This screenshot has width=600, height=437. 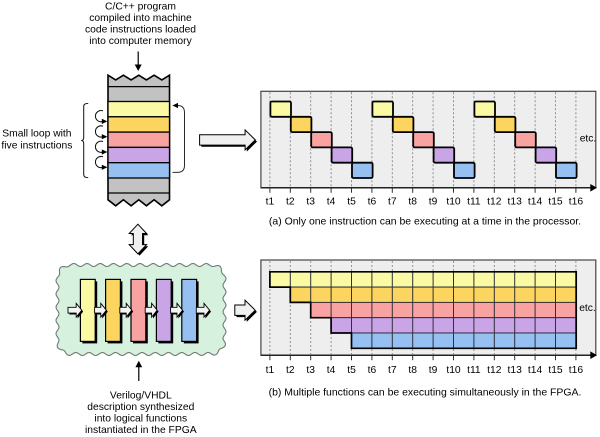 I want to click on svg-text: Verilog/VHDL, so click(x=141, y=395).